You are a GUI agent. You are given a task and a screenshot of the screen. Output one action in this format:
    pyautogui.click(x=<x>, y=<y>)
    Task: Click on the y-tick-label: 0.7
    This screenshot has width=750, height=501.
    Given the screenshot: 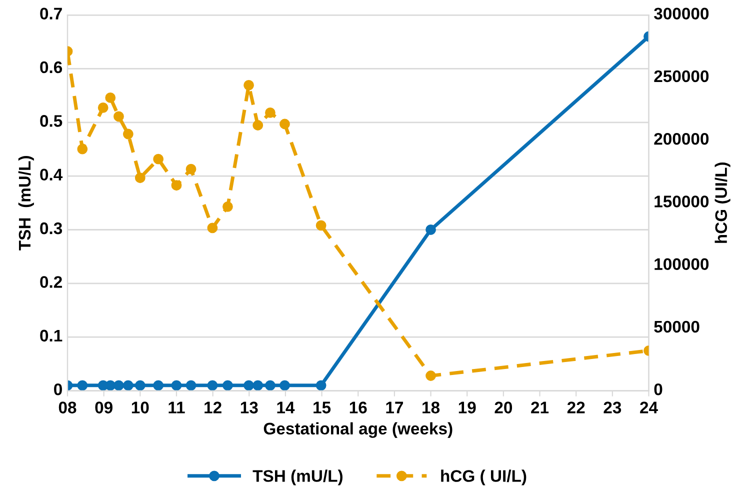 What is the action you would take?
    pyautogui.click(x=51, y=14)
    